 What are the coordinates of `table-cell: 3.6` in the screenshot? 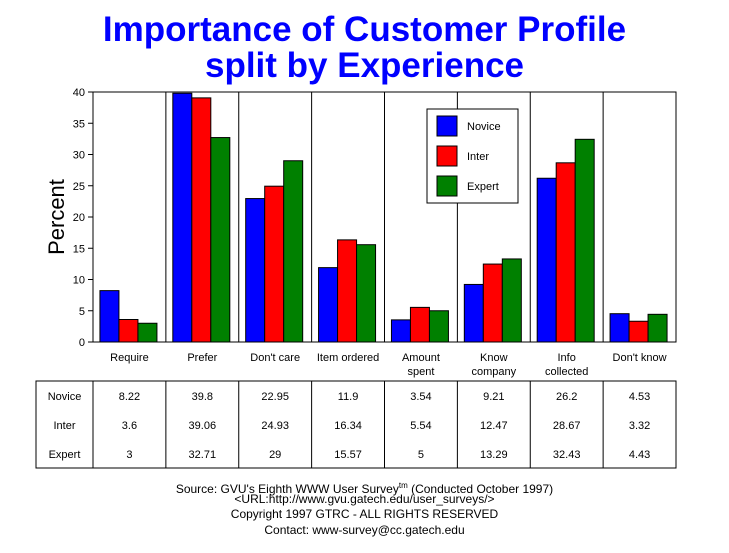 It's located at (129, 426).